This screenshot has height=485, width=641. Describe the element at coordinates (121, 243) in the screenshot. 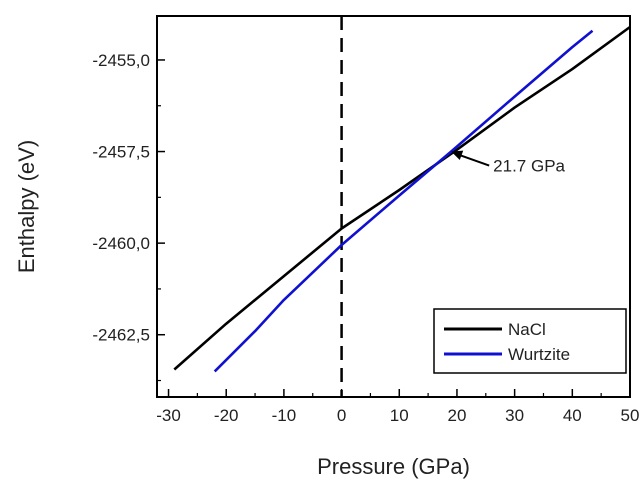

I see `y-tick-label: -2460,0` at that location.